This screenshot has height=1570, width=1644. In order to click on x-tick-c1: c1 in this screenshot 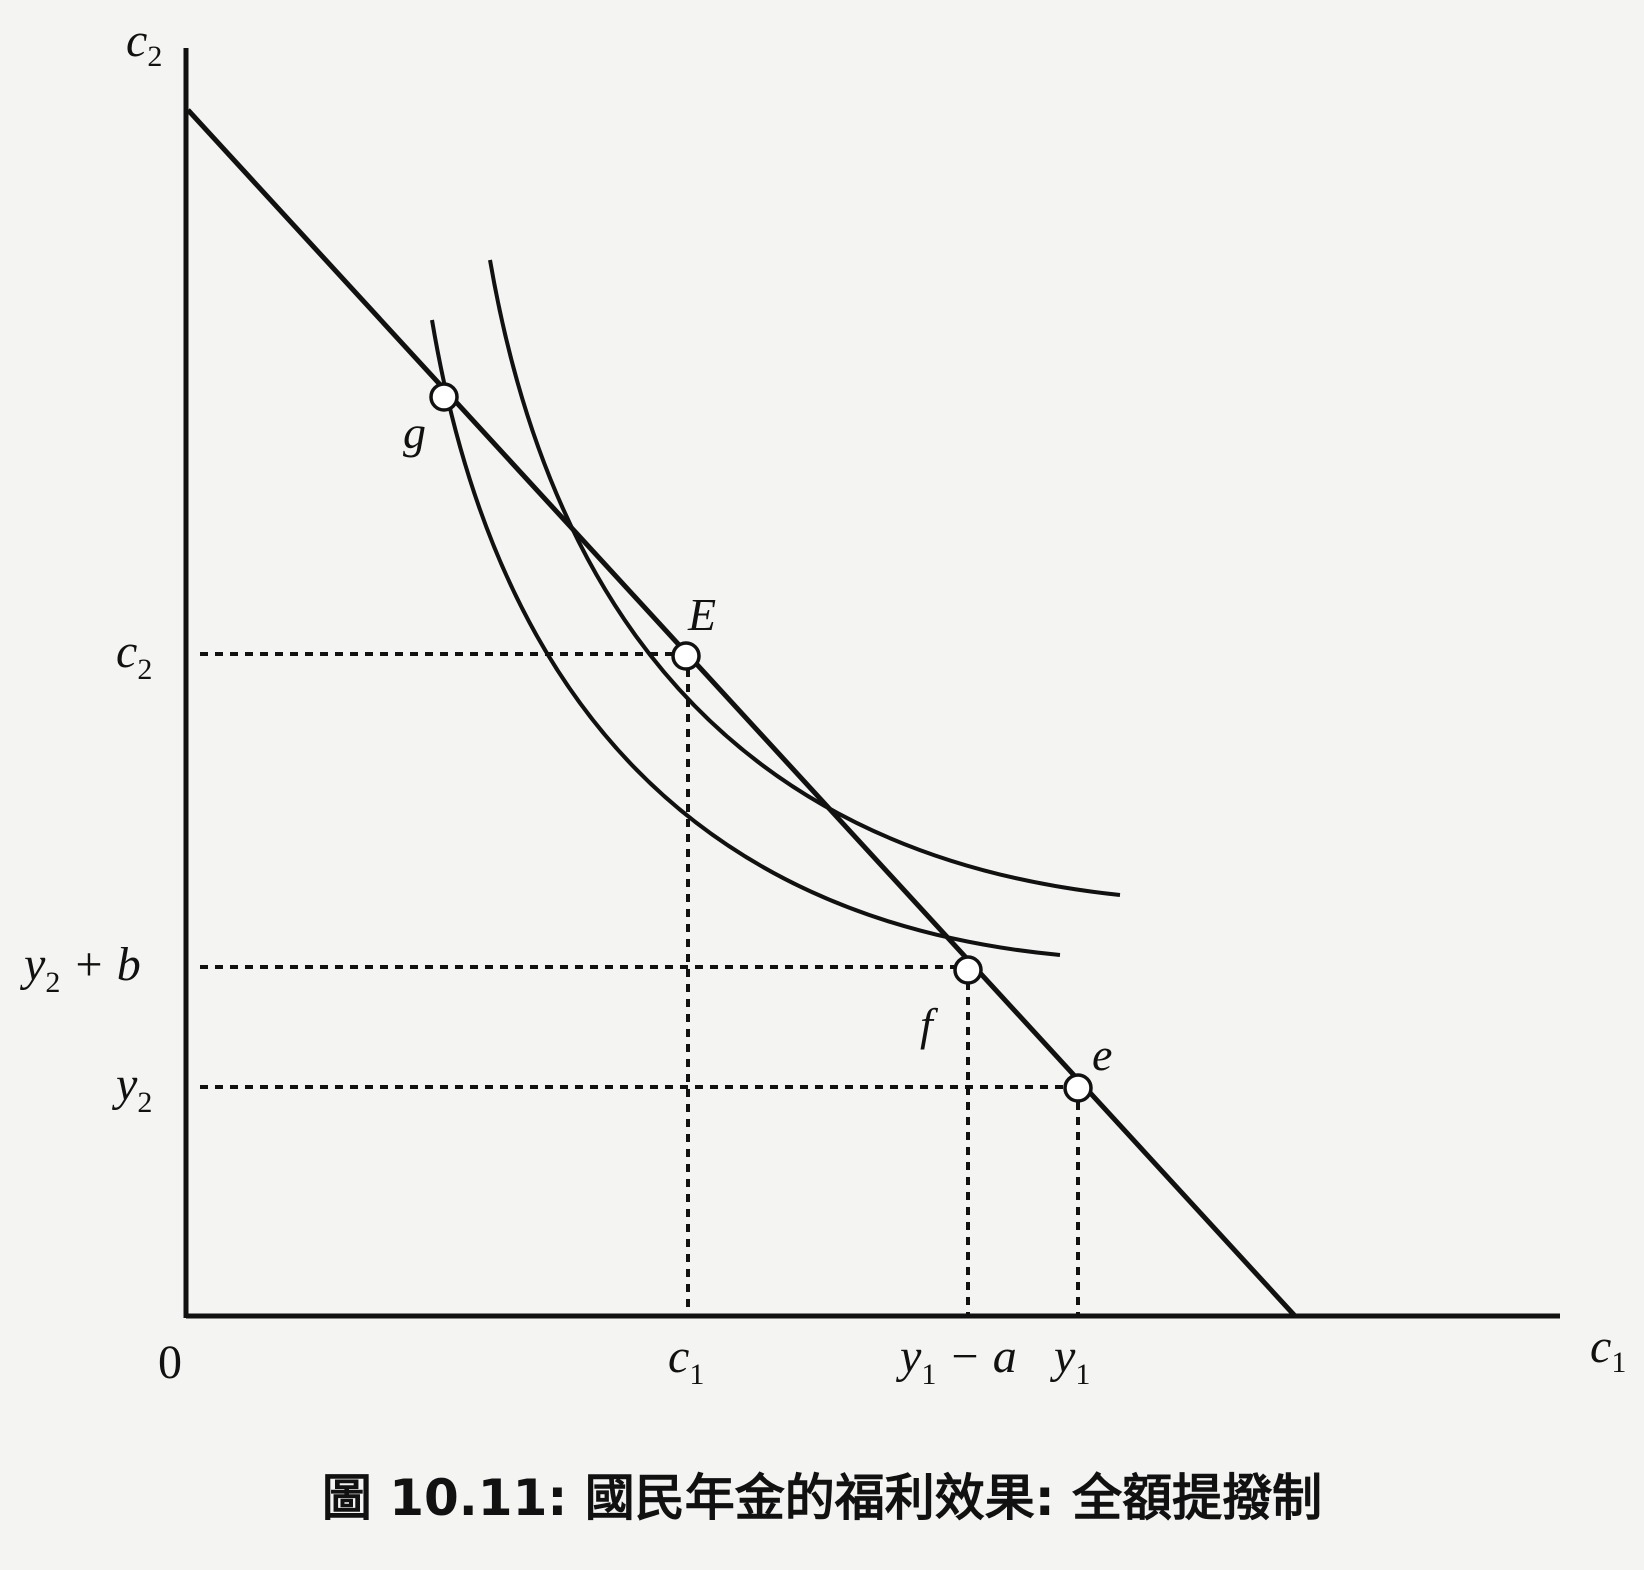, I will do `click(686, 1360)`.